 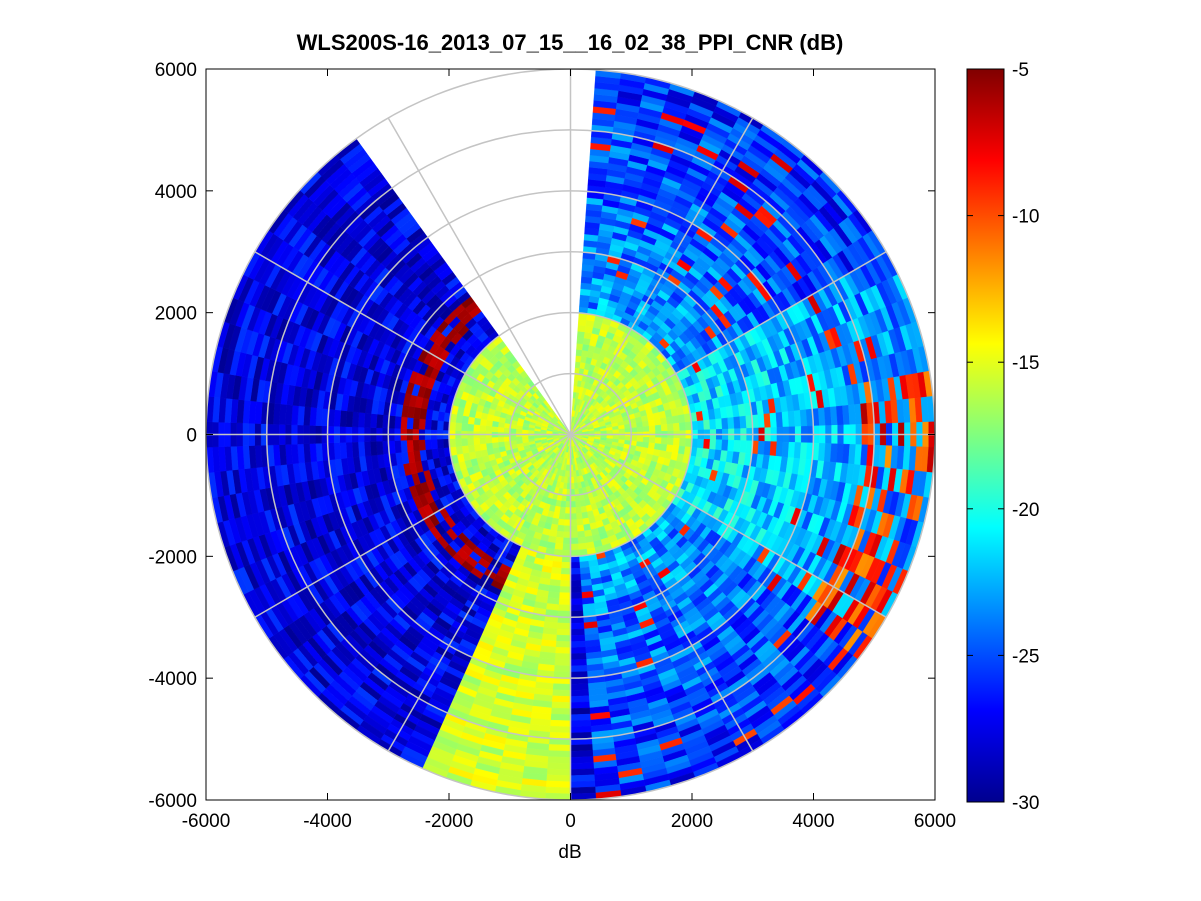 What do you see at coordinates (176, 192) in the screenshot?
I see `y-tick-label: 4000` at bounding box center [176, 192].